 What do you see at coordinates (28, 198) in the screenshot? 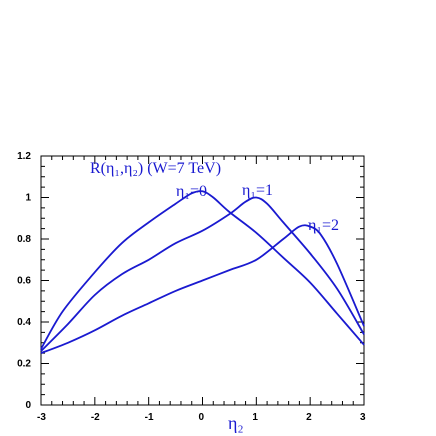
I see `y-tick-label: 1` at bounding box center [28, 198].